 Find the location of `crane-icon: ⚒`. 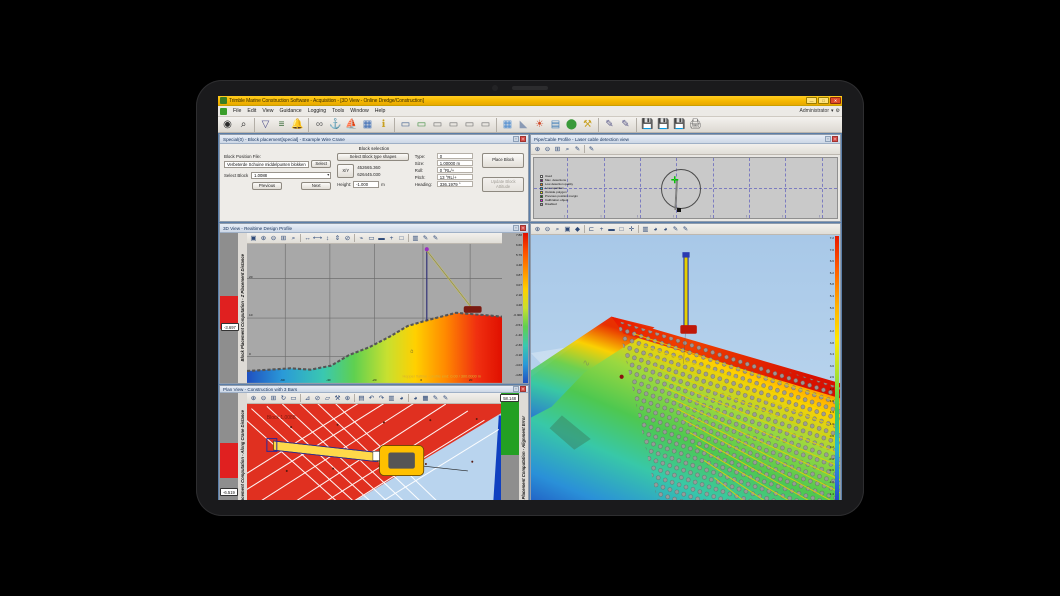

crane-icon: ⚒ is located at coordinates (587, 124).